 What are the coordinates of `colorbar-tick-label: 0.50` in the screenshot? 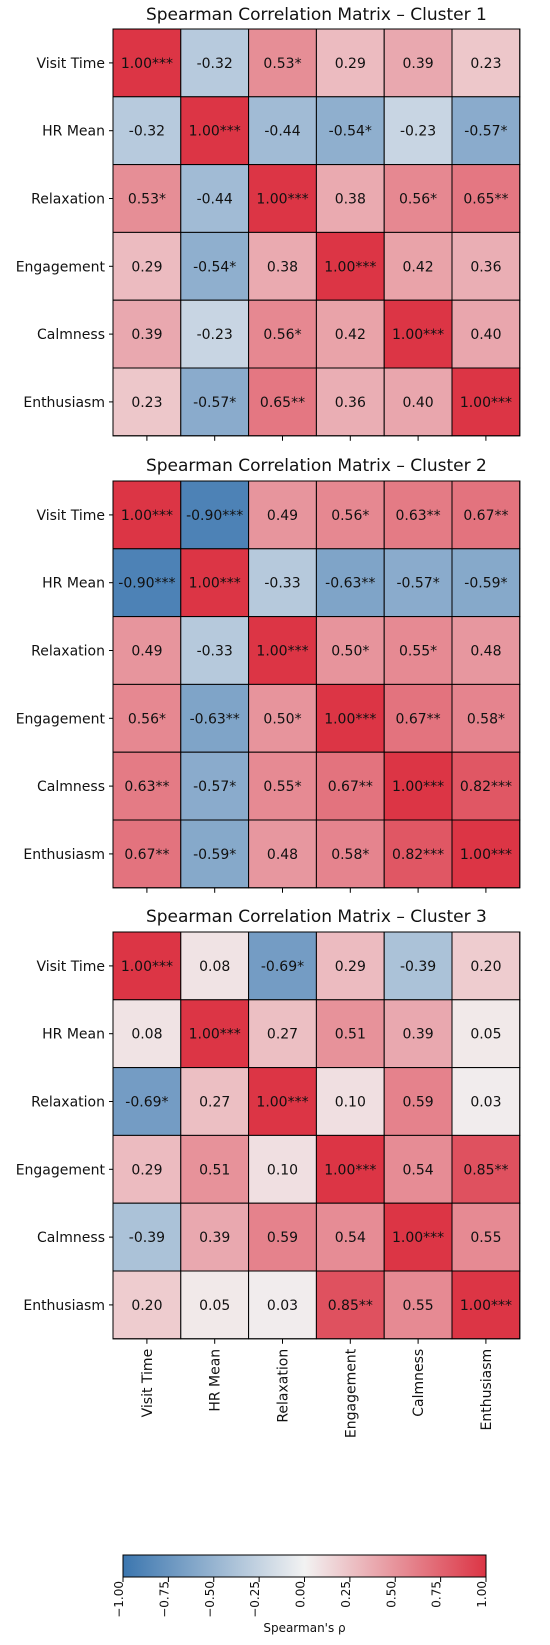 It's located at (391, 1594).